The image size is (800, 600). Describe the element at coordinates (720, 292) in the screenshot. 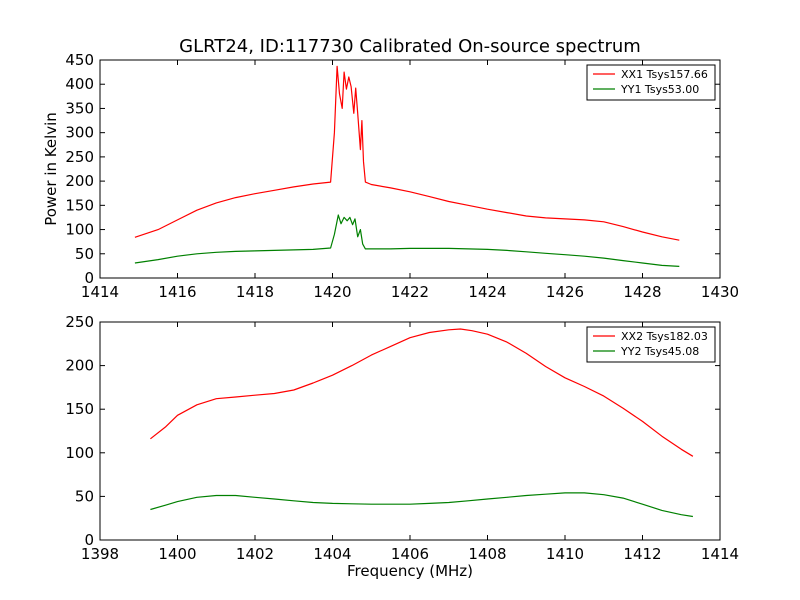

I see `x-tick-label: 1430` at that location.